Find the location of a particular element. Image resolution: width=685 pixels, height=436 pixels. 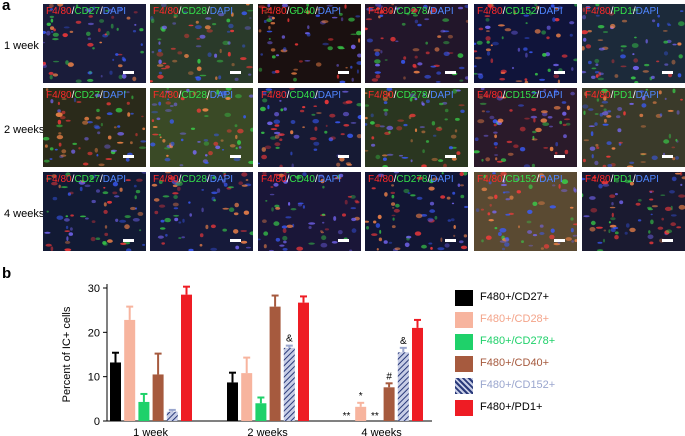

x-tick-label: 4 weeks is located at coordinates (381, 431).